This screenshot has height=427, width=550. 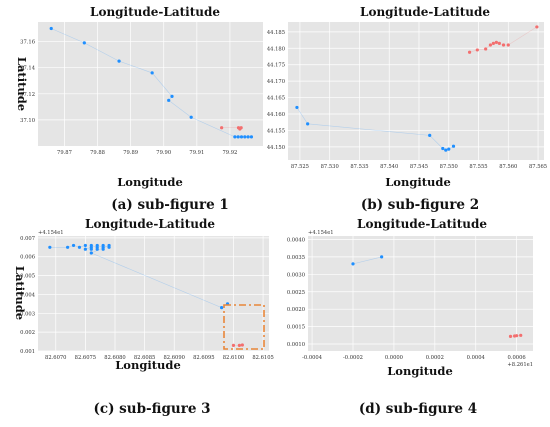 What do you see at coordinates (262, 358) in the screenshot?
I see `x-tick-label: 82.6105` at bounding box center [262, 358].